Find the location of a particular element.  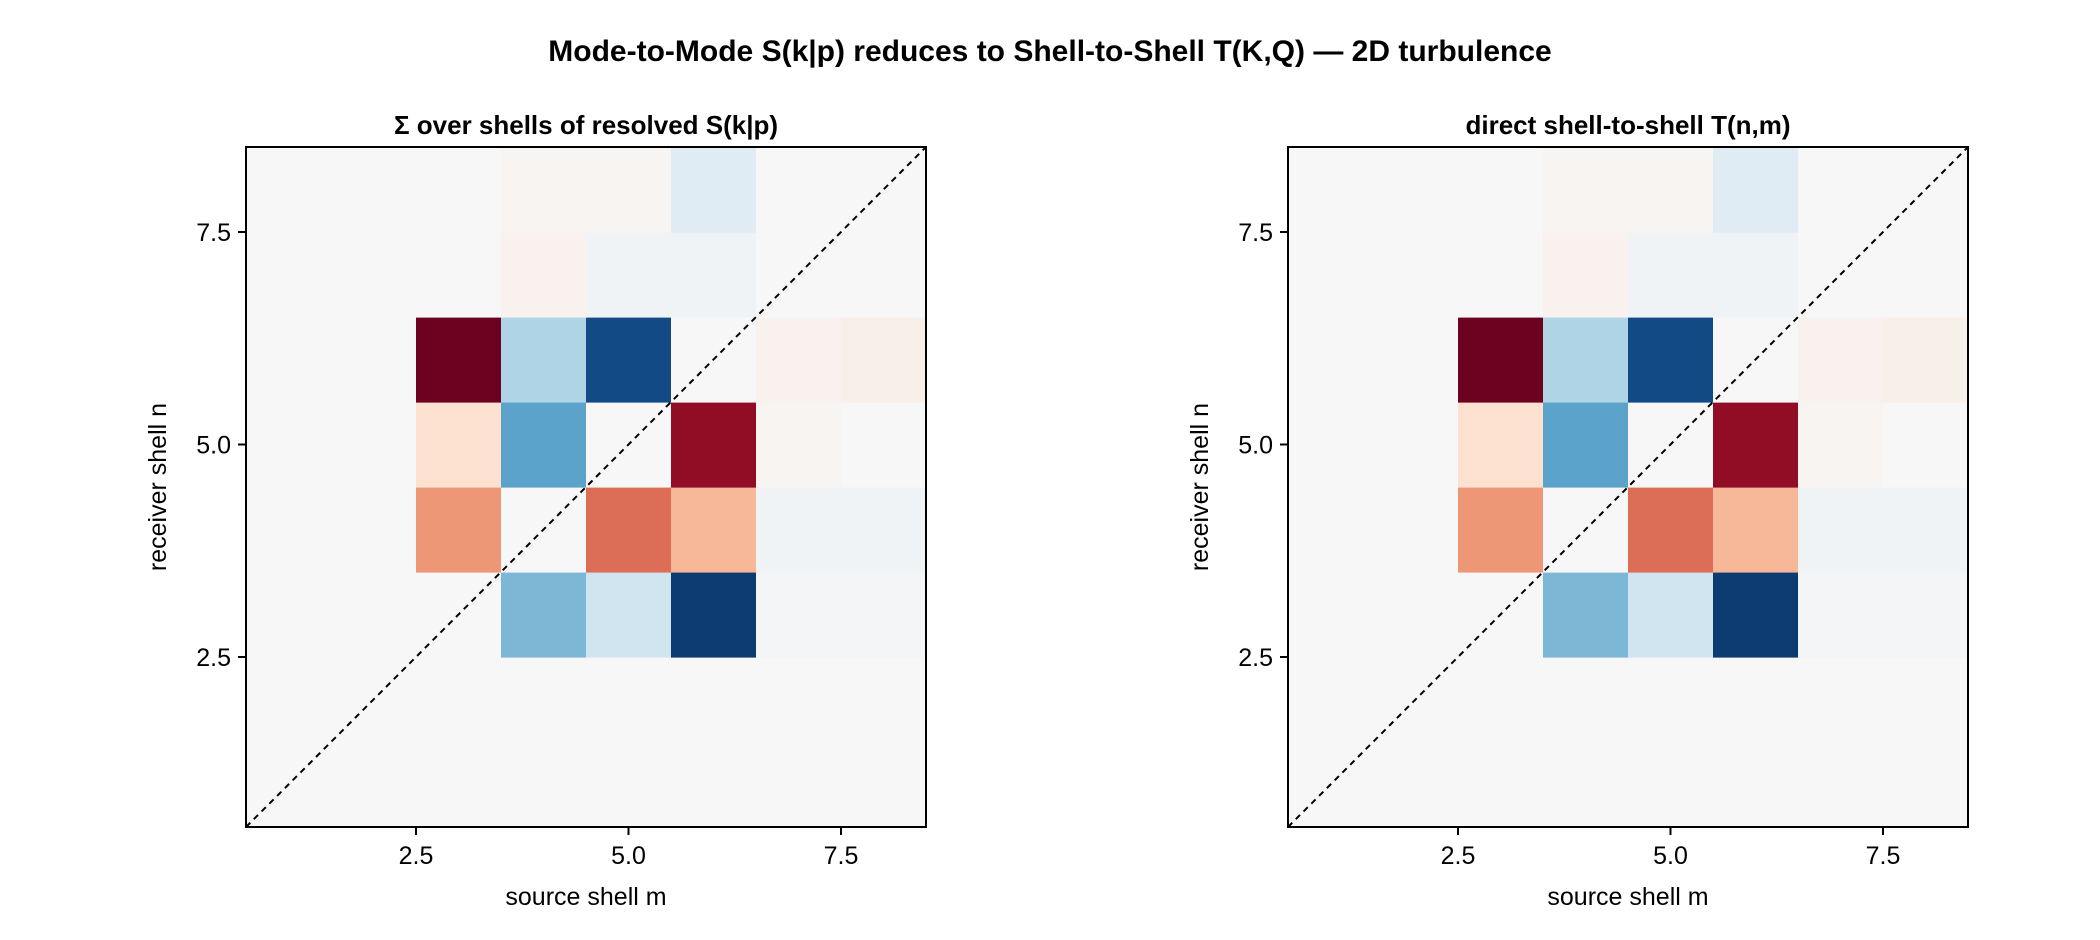

y-axis-label: receiver shell n is located at coordinates (158, 487).